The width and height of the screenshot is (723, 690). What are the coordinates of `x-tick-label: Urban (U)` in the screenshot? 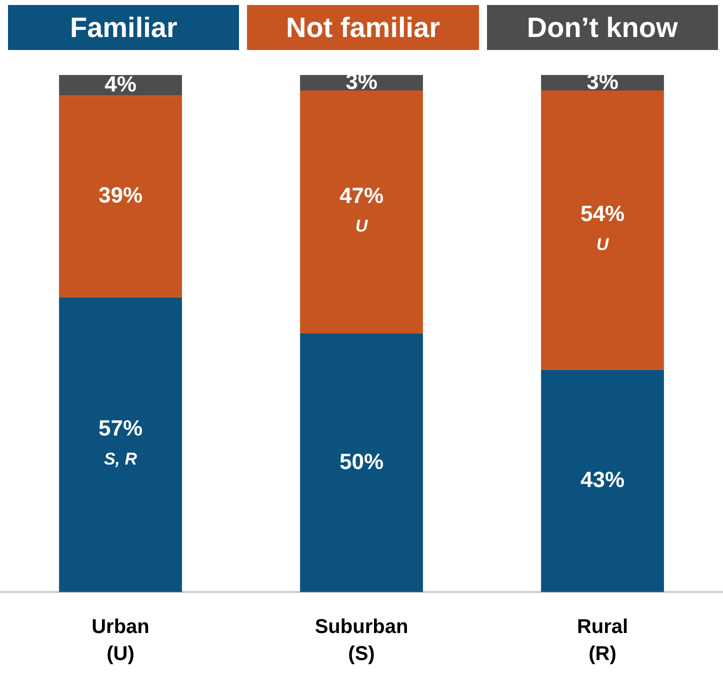 It's located at (121, 641).